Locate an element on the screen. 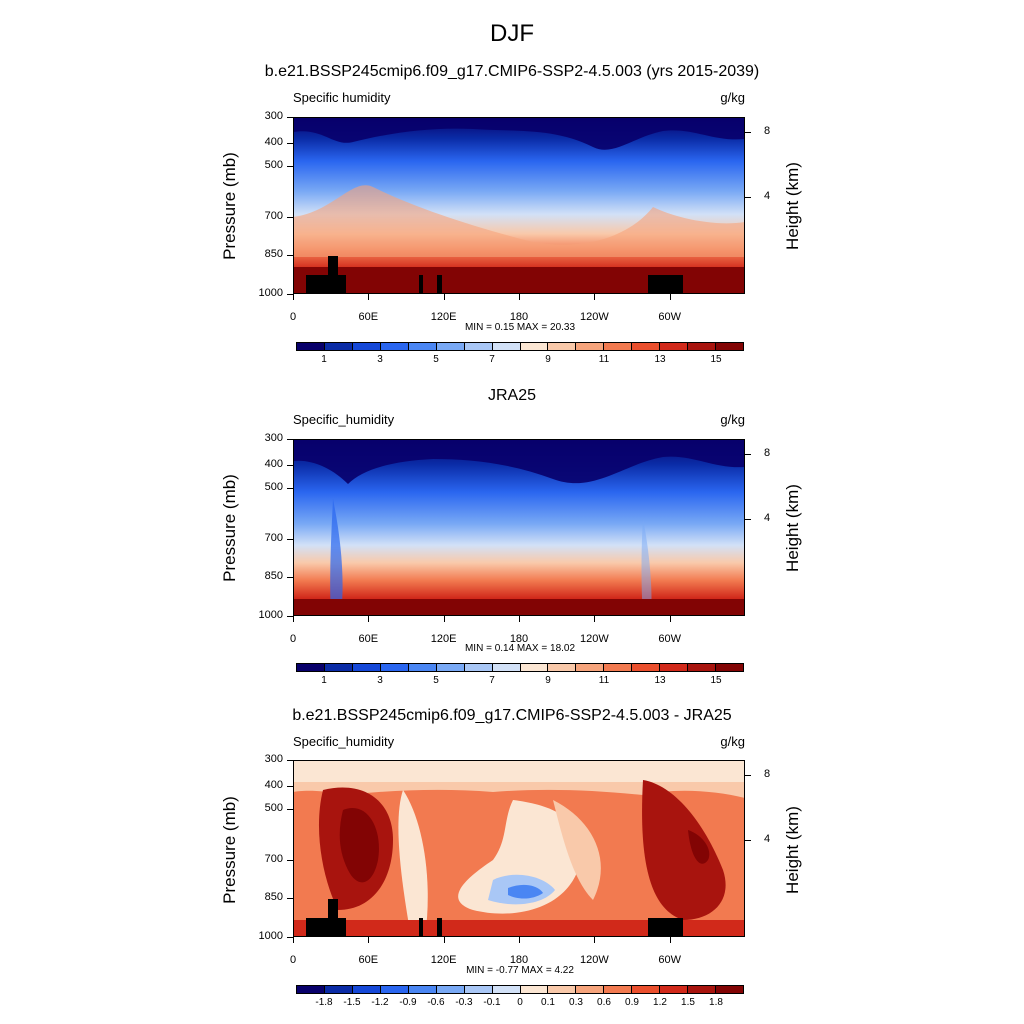 The width and height of the screenshot is (1024, 1024). panel-2-title: JRA25 is located at coordinates (512, 395).